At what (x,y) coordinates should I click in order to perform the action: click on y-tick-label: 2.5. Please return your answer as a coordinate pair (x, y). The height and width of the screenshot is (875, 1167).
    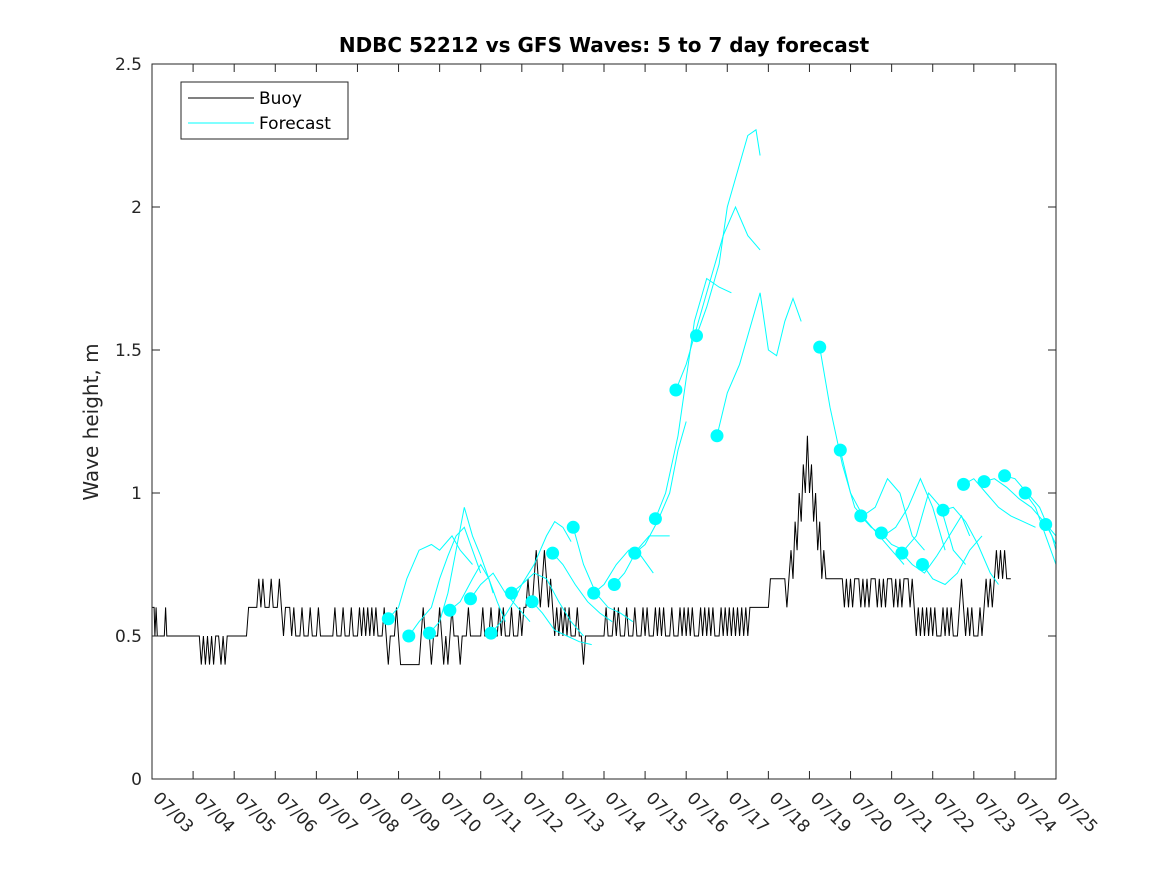
    Looking at the image, I should click on (128, 65).